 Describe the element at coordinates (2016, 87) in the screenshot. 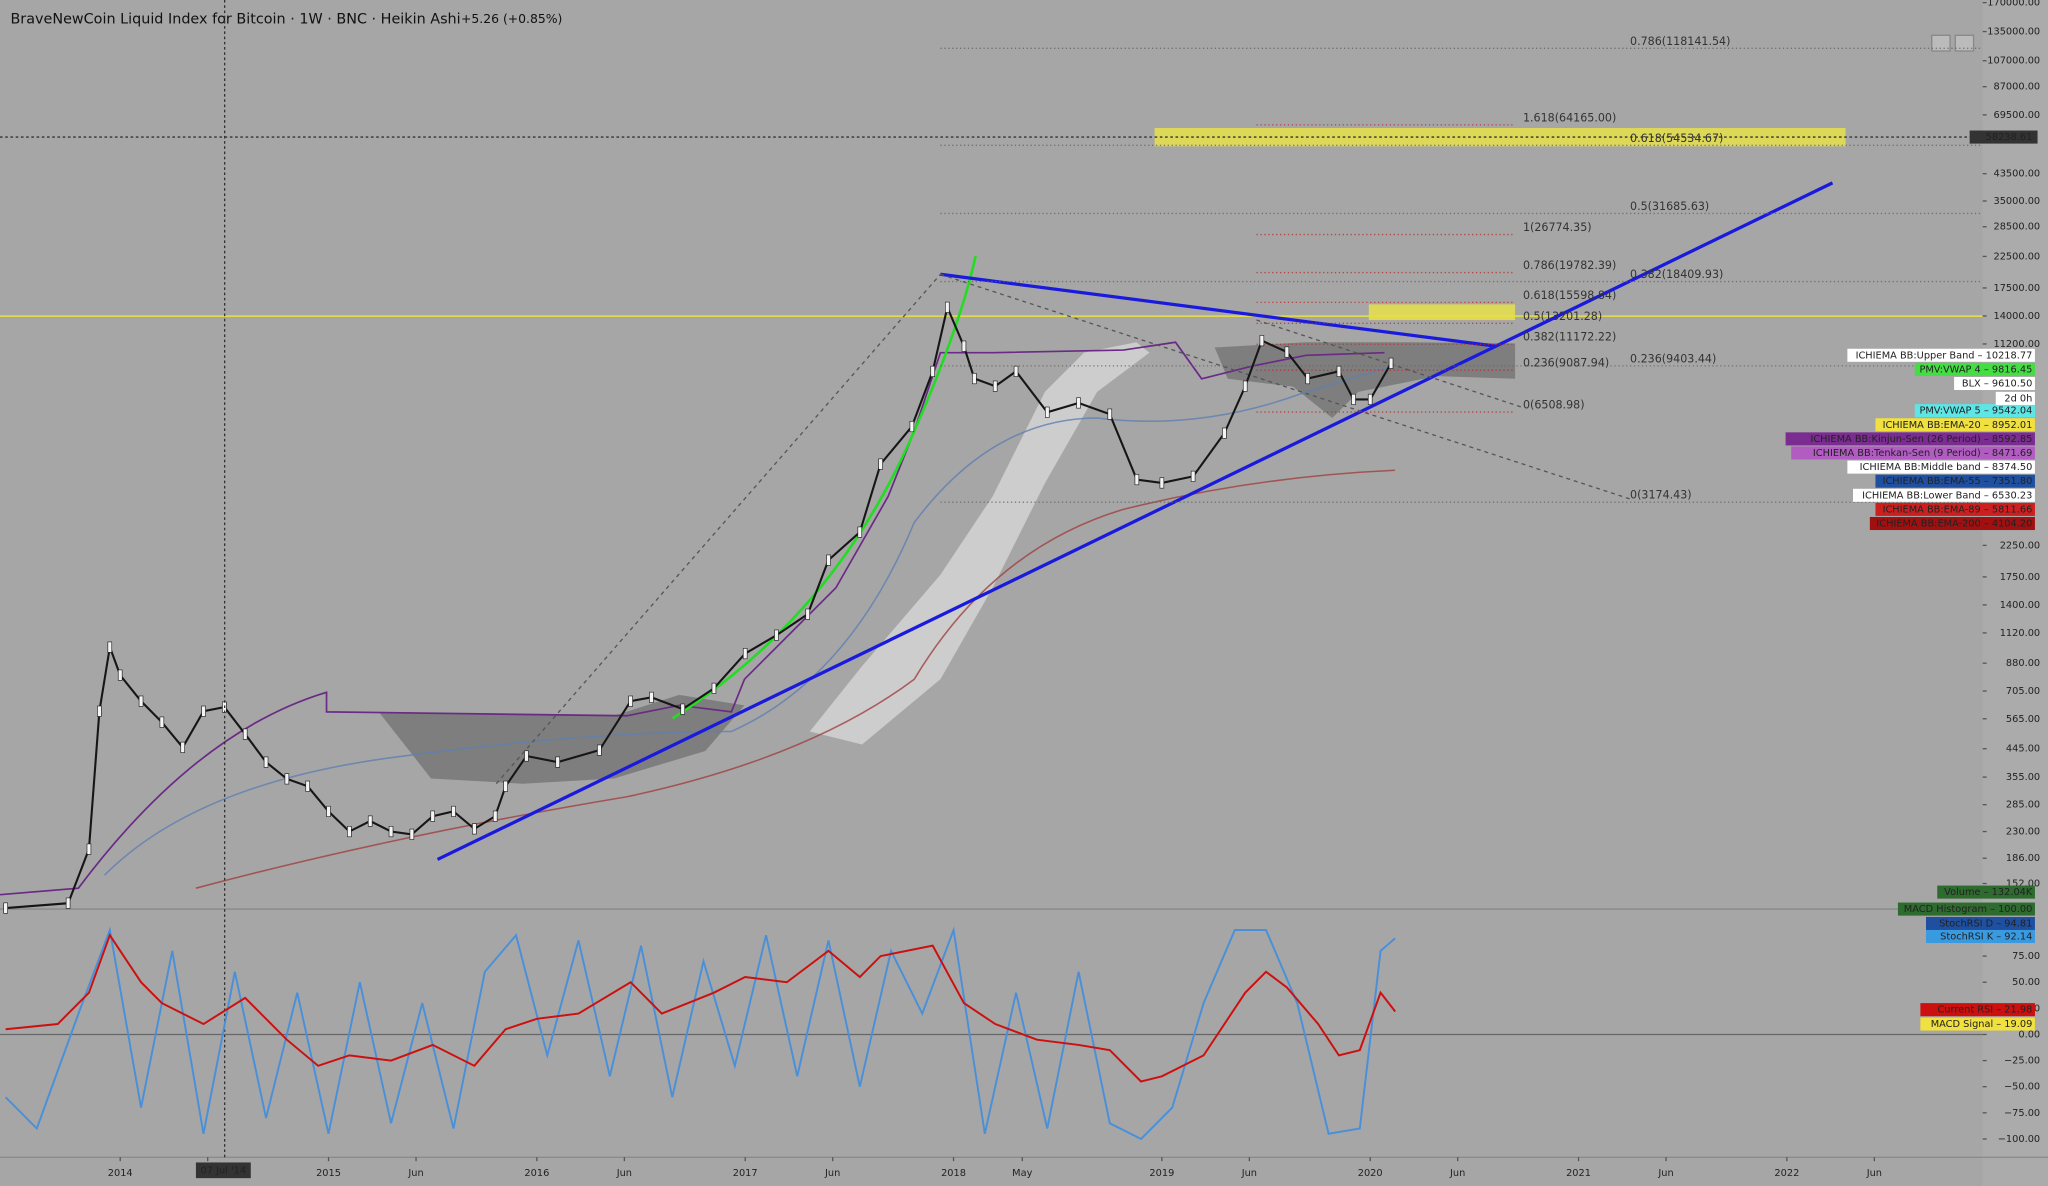

I see `y-tick-label: 87000.00` at that location.